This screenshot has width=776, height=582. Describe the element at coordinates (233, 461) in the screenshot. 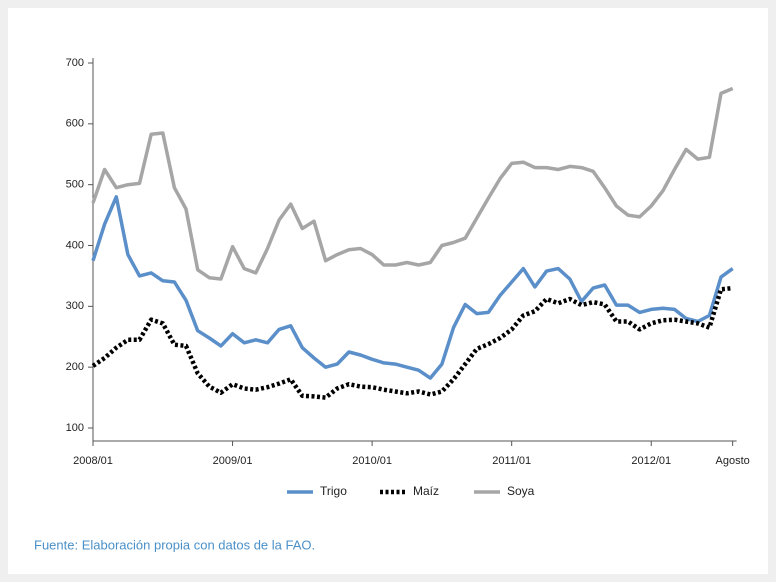

I see `x-tick-label: 2009/01` at that location.